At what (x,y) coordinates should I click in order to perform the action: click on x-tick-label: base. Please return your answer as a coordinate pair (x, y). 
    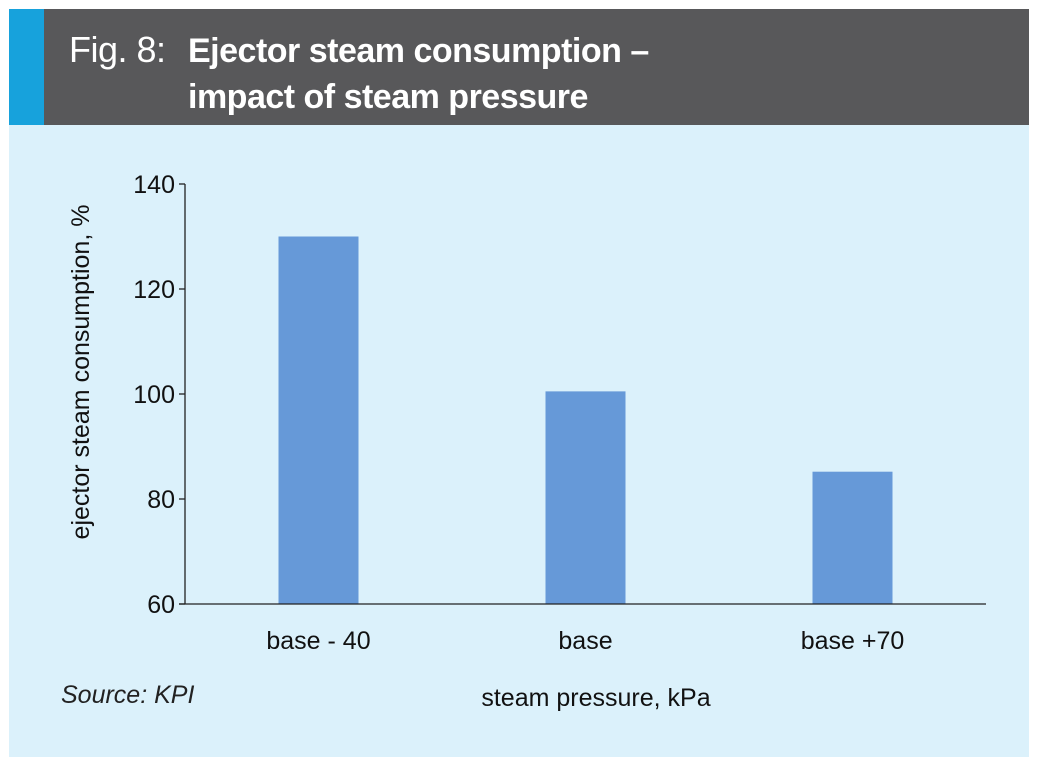
    Looking at the image, I should click on (585, 641).